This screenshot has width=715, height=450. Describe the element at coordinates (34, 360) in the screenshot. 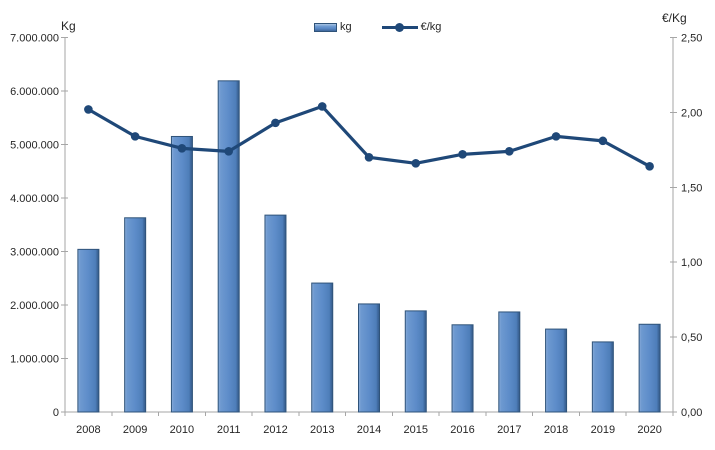

I see `left-axis-tick-label: 1.000.000` at that location.